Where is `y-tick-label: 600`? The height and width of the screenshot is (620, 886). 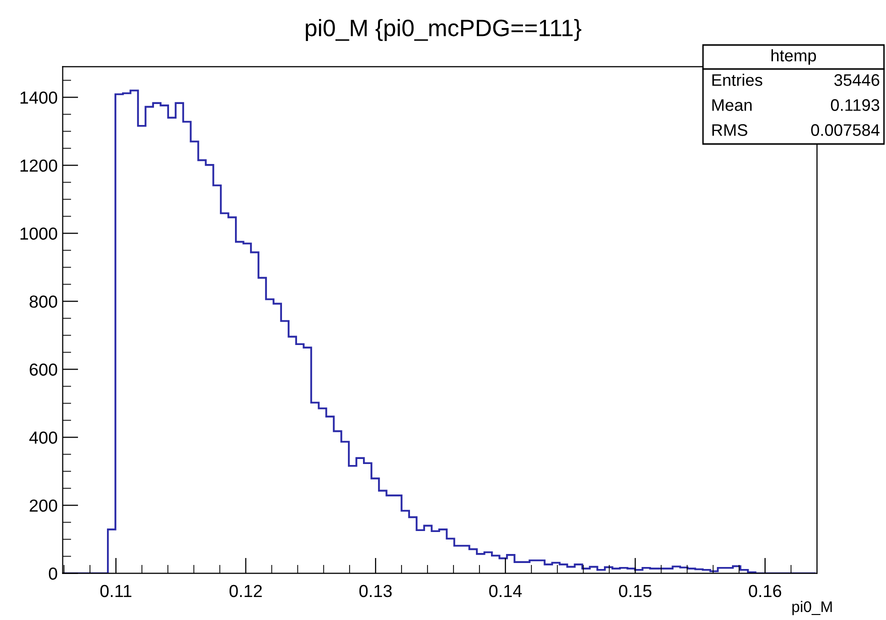 y-tick-label: 600 is located at coordinates (44, 369).